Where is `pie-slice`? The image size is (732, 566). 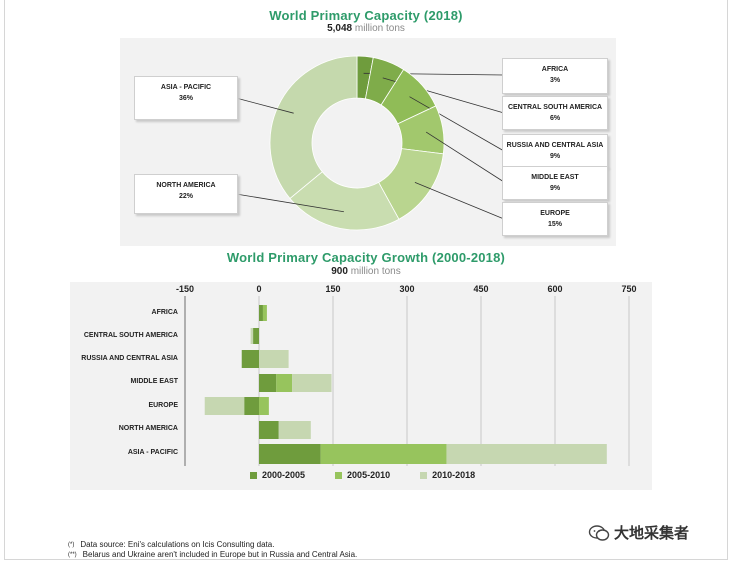
pie-slice is located at coordinates (313, 127).